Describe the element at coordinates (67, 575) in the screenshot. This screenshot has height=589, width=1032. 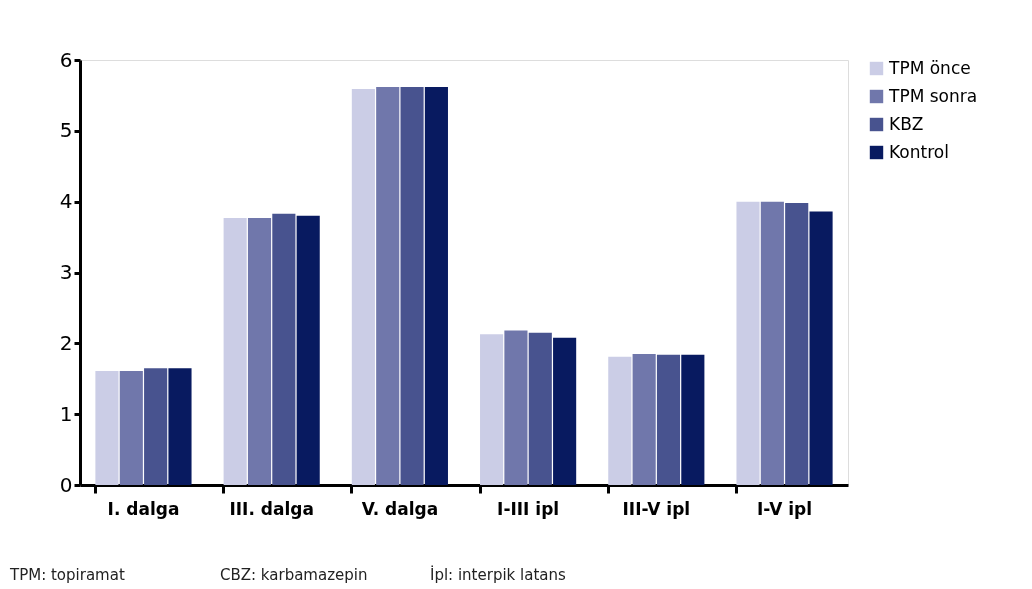
I see `text: TPM: topiramat` at that location.